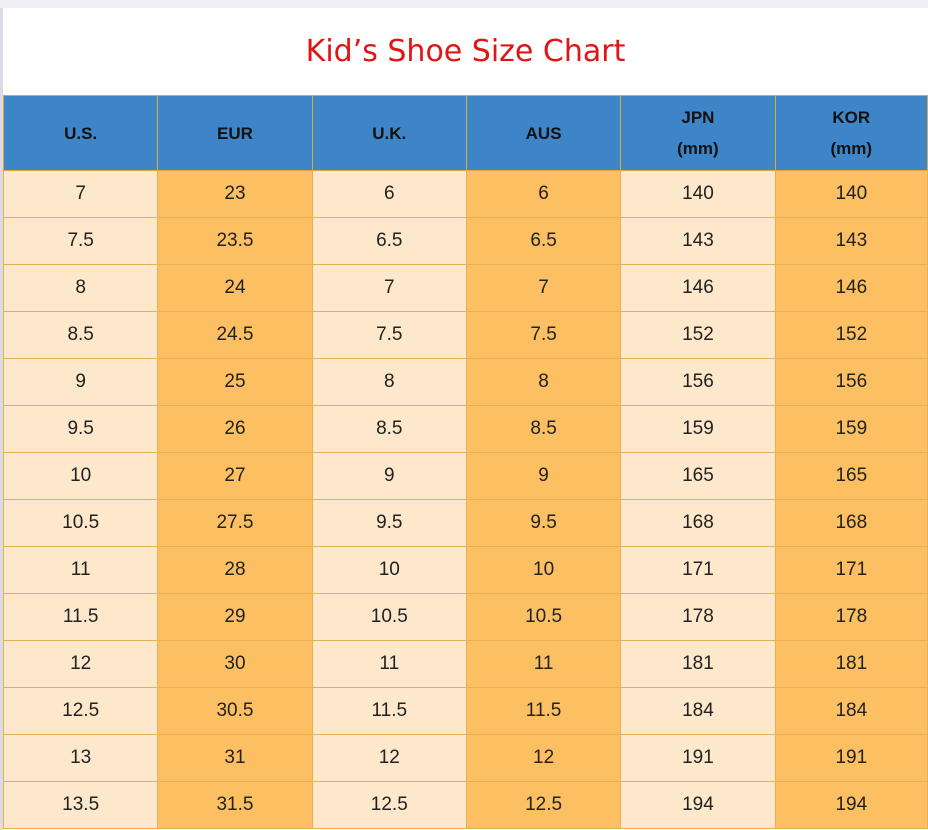  I want to click on cell-us: 9, so click(80, 382).